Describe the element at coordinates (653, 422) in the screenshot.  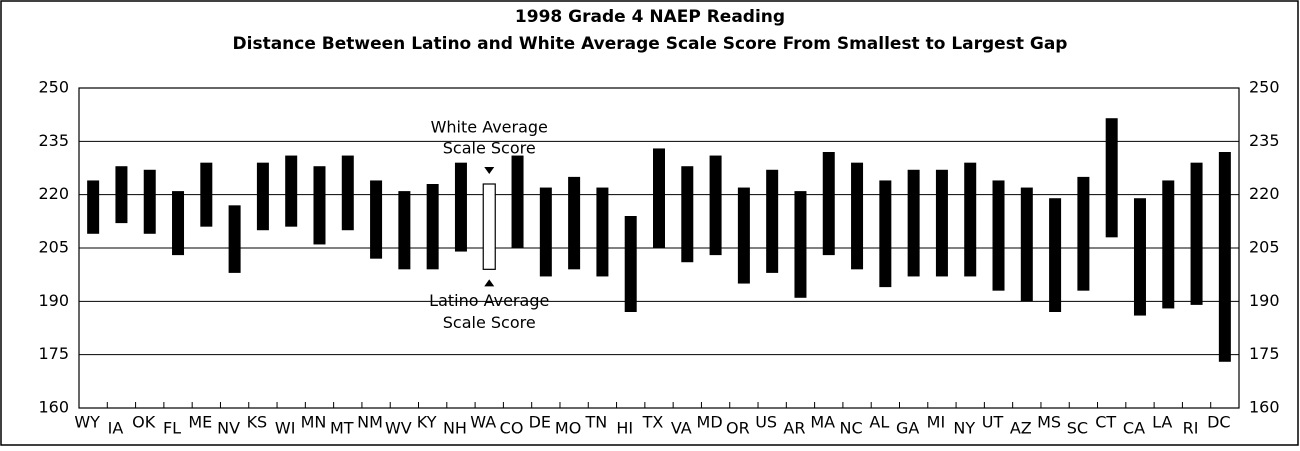
I see `x-tick-label: TX` at that location.